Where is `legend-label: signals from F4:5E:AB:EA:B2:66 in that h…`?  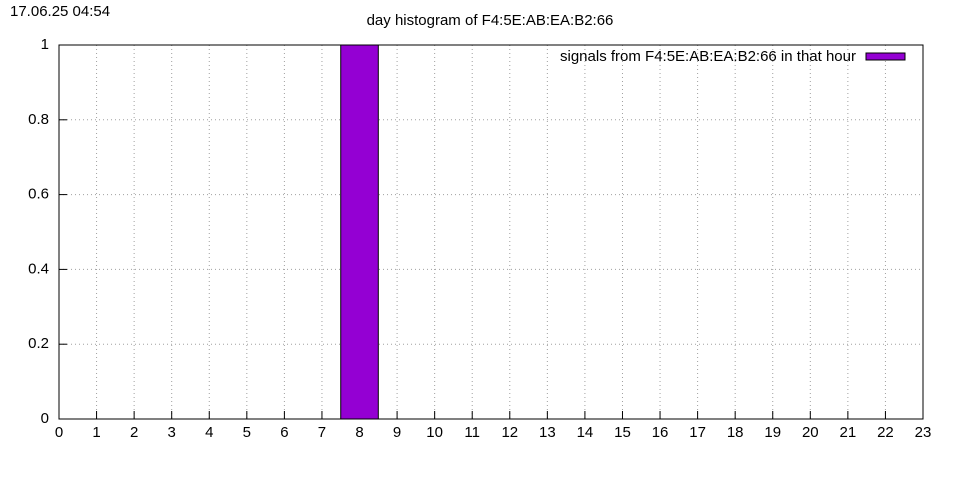
legend-label: signals from F4:5E:AB:EA:B2:66 in that h… is located at coordinates (708, 56).